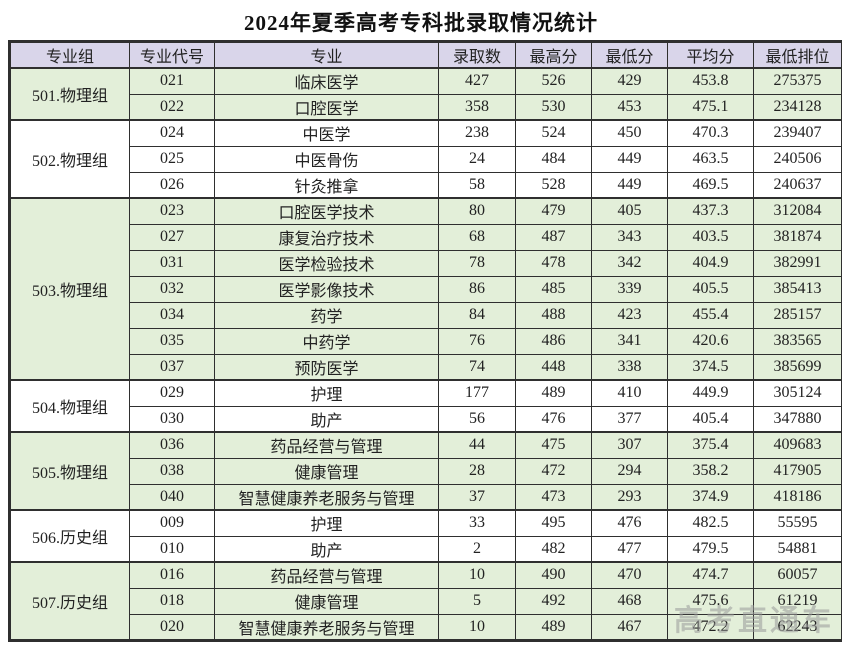 Image resolution: width=842 pixels, height=661 pixels. Describe the element at coordinates (710, 523) in the screenshot. I see `avg-score-cell: 482.5` at that location.